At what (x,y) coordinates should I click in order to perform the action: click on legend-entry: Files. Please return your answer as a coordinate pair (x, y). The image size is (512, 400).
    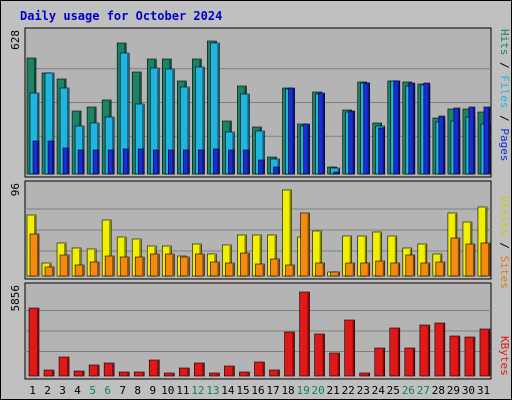
    Looking at the image, I should click on (504, 91).